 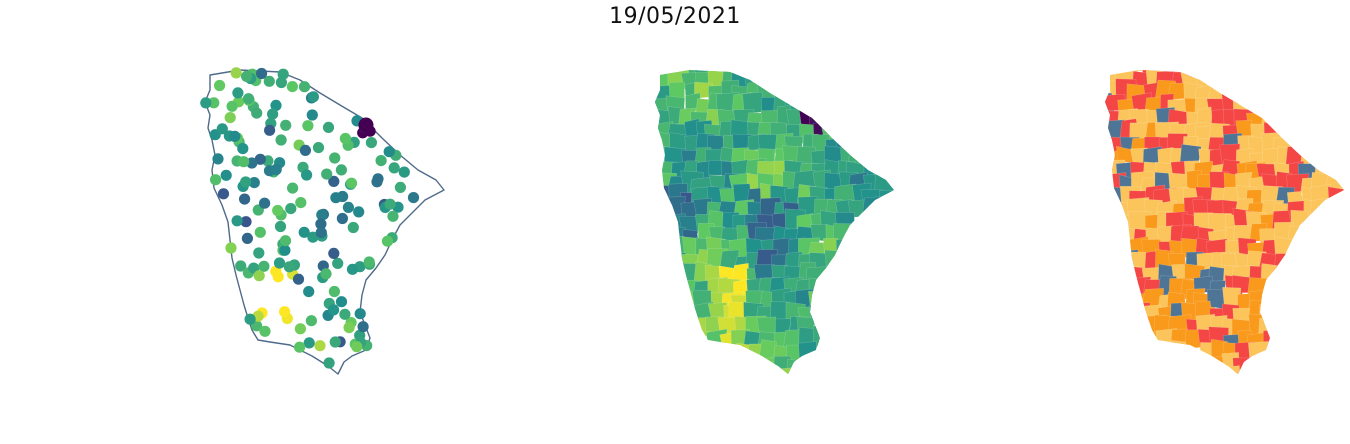 I want to click on figure-title: 19/05/2021, so click(x=675, y=16).